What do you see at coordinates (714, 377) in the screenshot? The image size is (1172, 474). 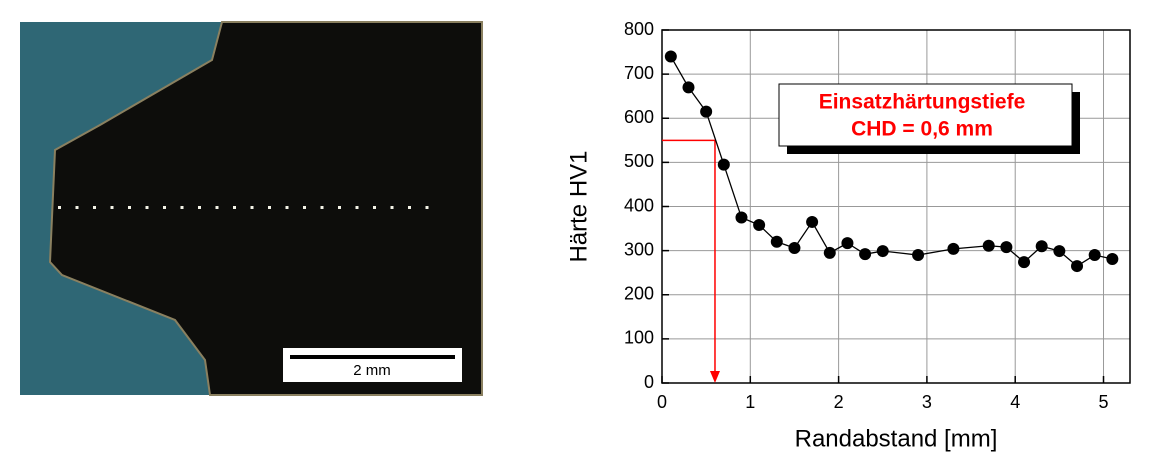 I see `chd-arrowhead` at bounding box center [714, 377].